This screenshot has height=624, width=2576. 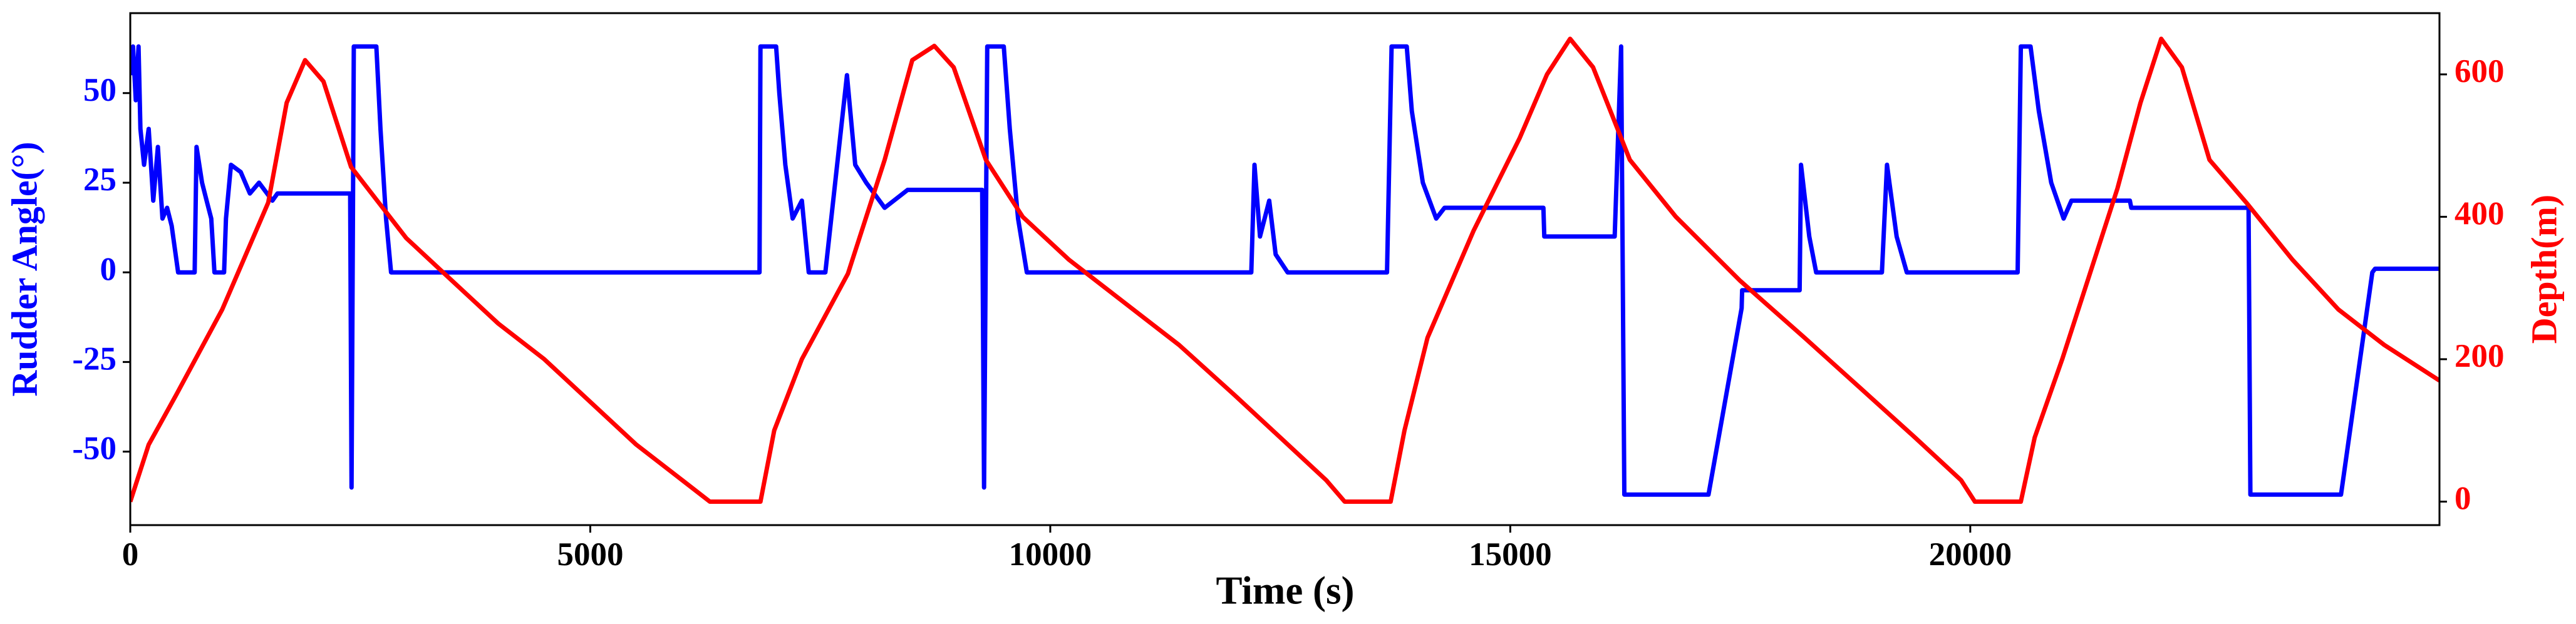 What do you see at coordinates (108, 269) in the screenshot?
I see `y-tick-label: 0` at bounding box center [108, 269].